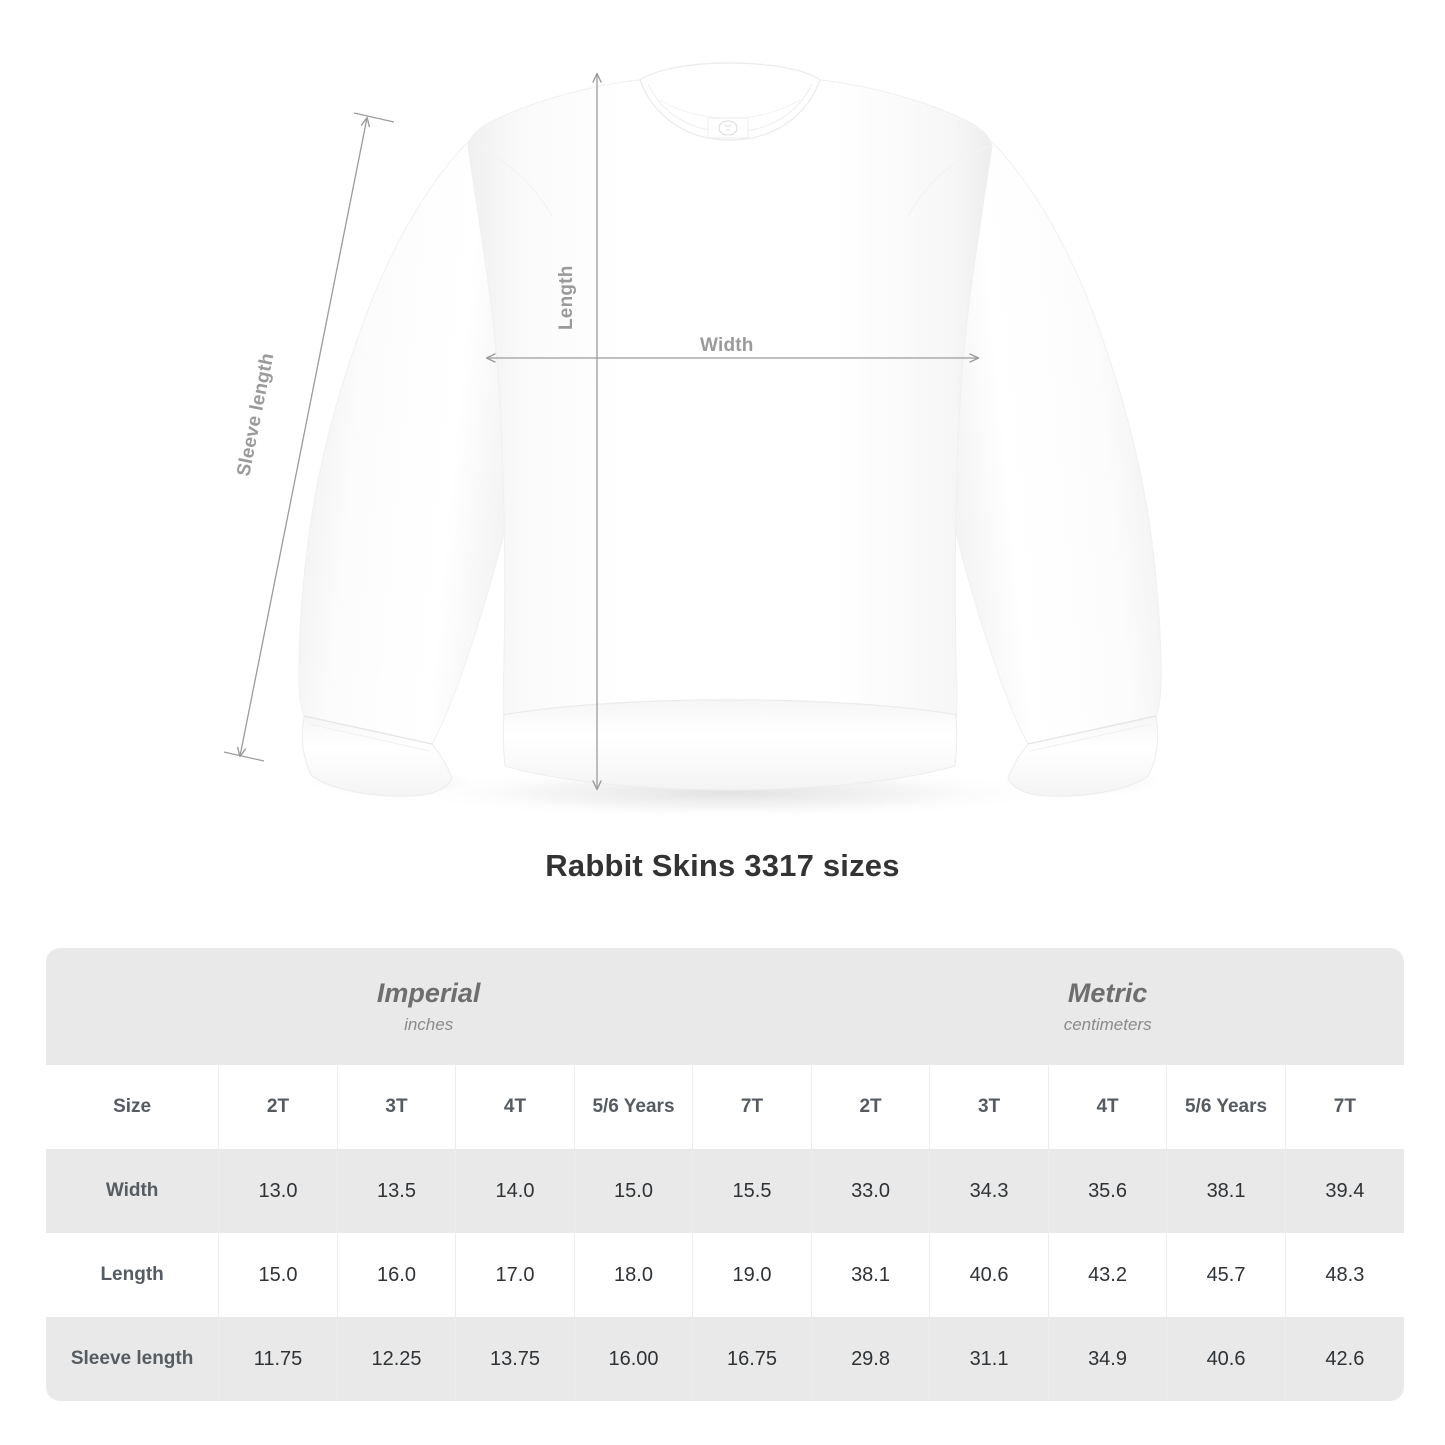 This screenshot has width=1445, height=1445. What do you see at coordinates (722, 865) in the screenshot?
I see `page-title: Rabbit Skins 3317 sizes` at bounding box center [722, 865].